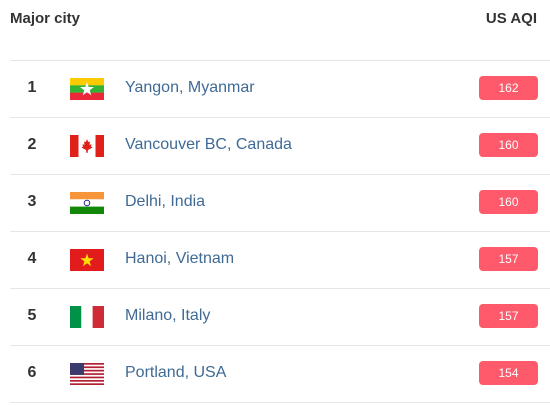 The width and height of the screenshot is (550, 406). I want to click on table-row: 5 Milano, Italy 157, so click(275, 316).